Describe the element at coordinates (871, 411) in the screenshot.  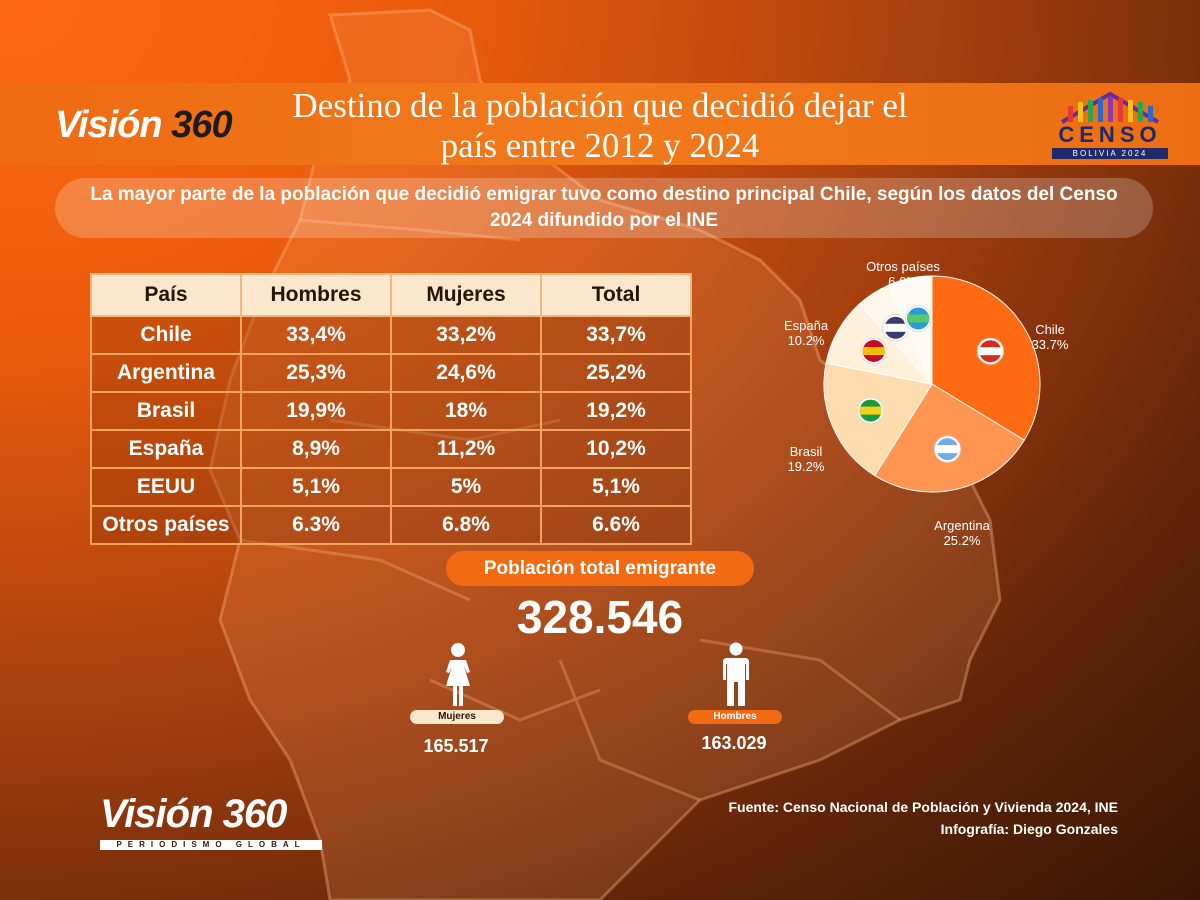
I see `brazil-flag-icon` at that location.